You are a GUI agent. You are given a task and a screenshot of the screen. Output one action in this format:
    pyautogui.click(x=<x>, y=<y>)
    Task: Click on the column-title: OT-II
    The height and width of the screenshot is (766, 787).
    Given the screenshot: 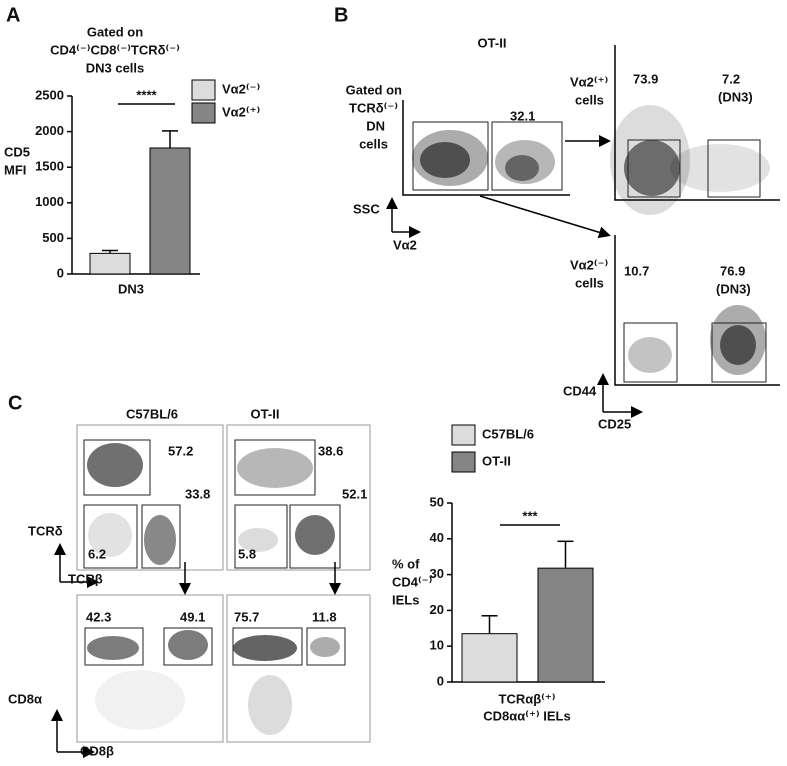 What is the action you would take?
    pyautogui.click(x=265, y=413)
    